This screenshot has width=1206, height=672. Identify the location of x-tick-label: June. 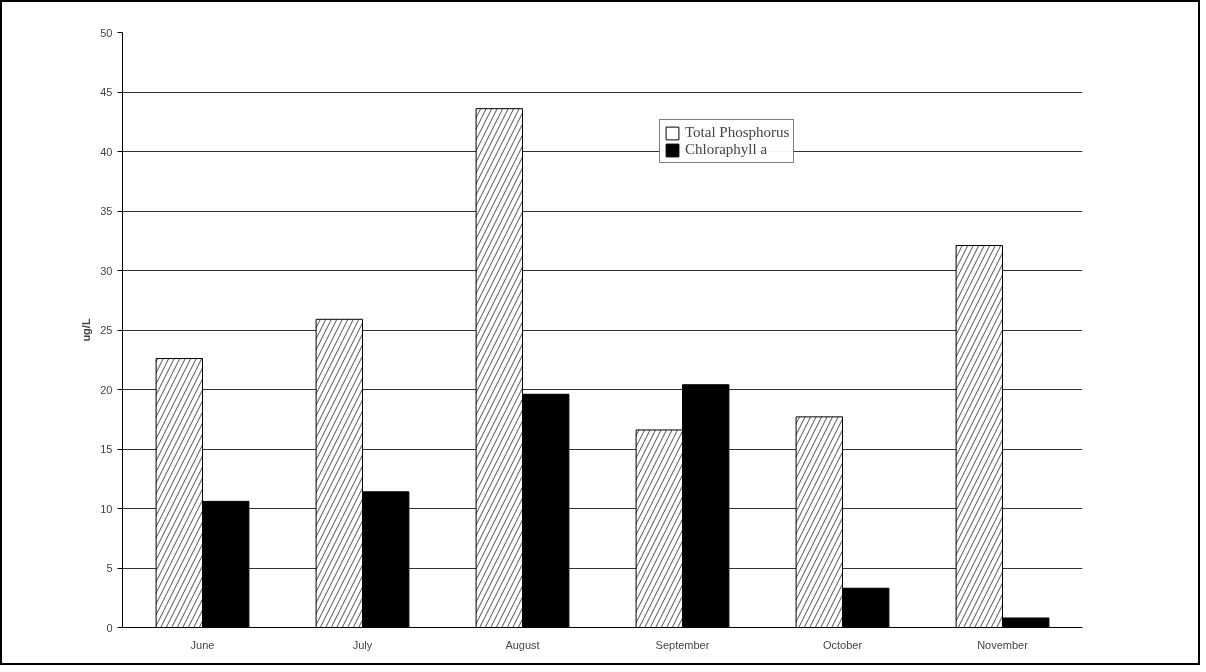
(202, 644).